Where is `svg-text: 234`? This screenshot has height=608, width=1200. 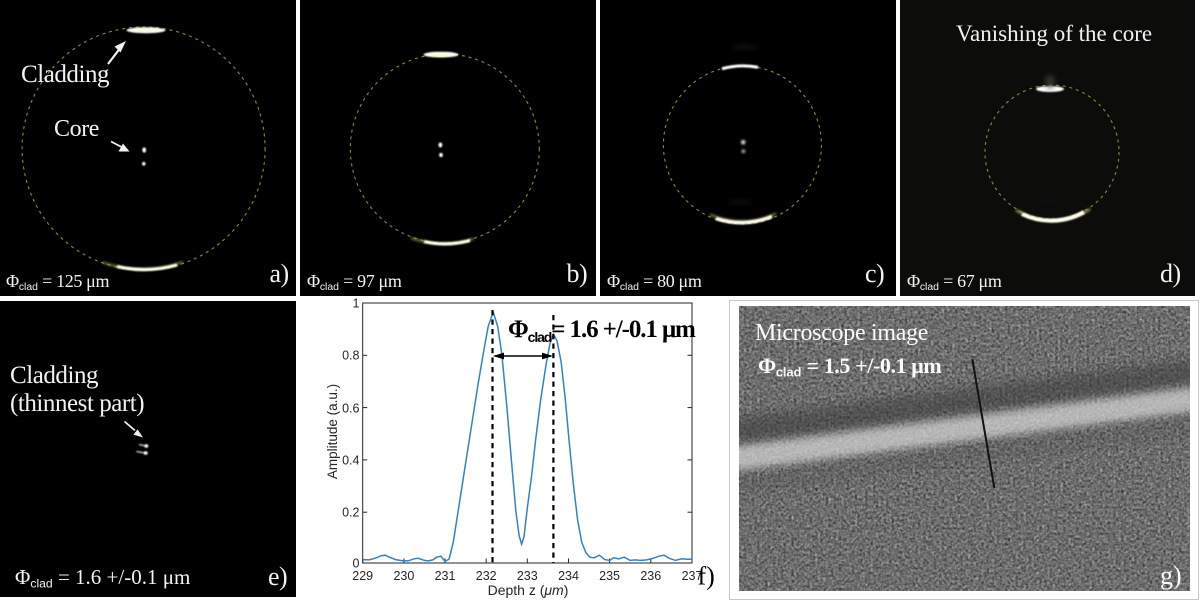
svg-text: 234 is located at coordinates (568, 576).